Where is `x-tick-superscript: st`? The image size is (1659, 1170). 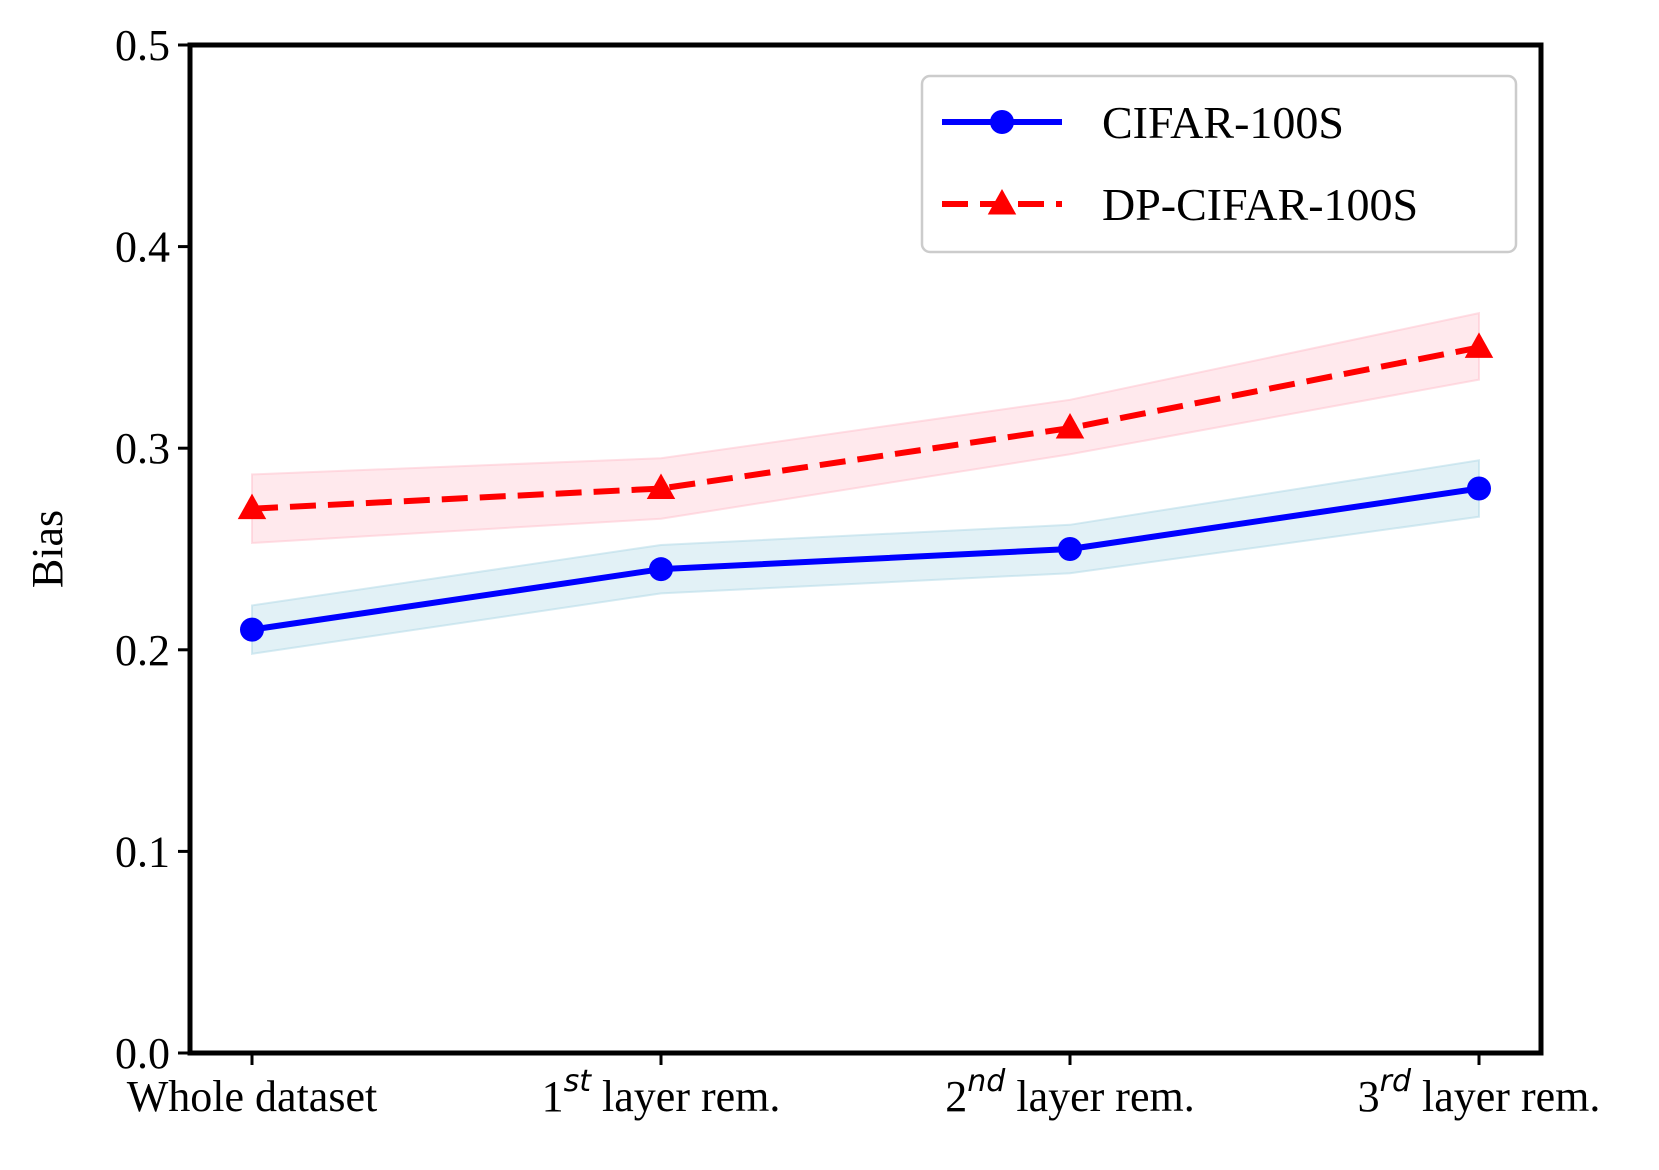 x-tick-superscript: st is located at coordinates (578, 1081).